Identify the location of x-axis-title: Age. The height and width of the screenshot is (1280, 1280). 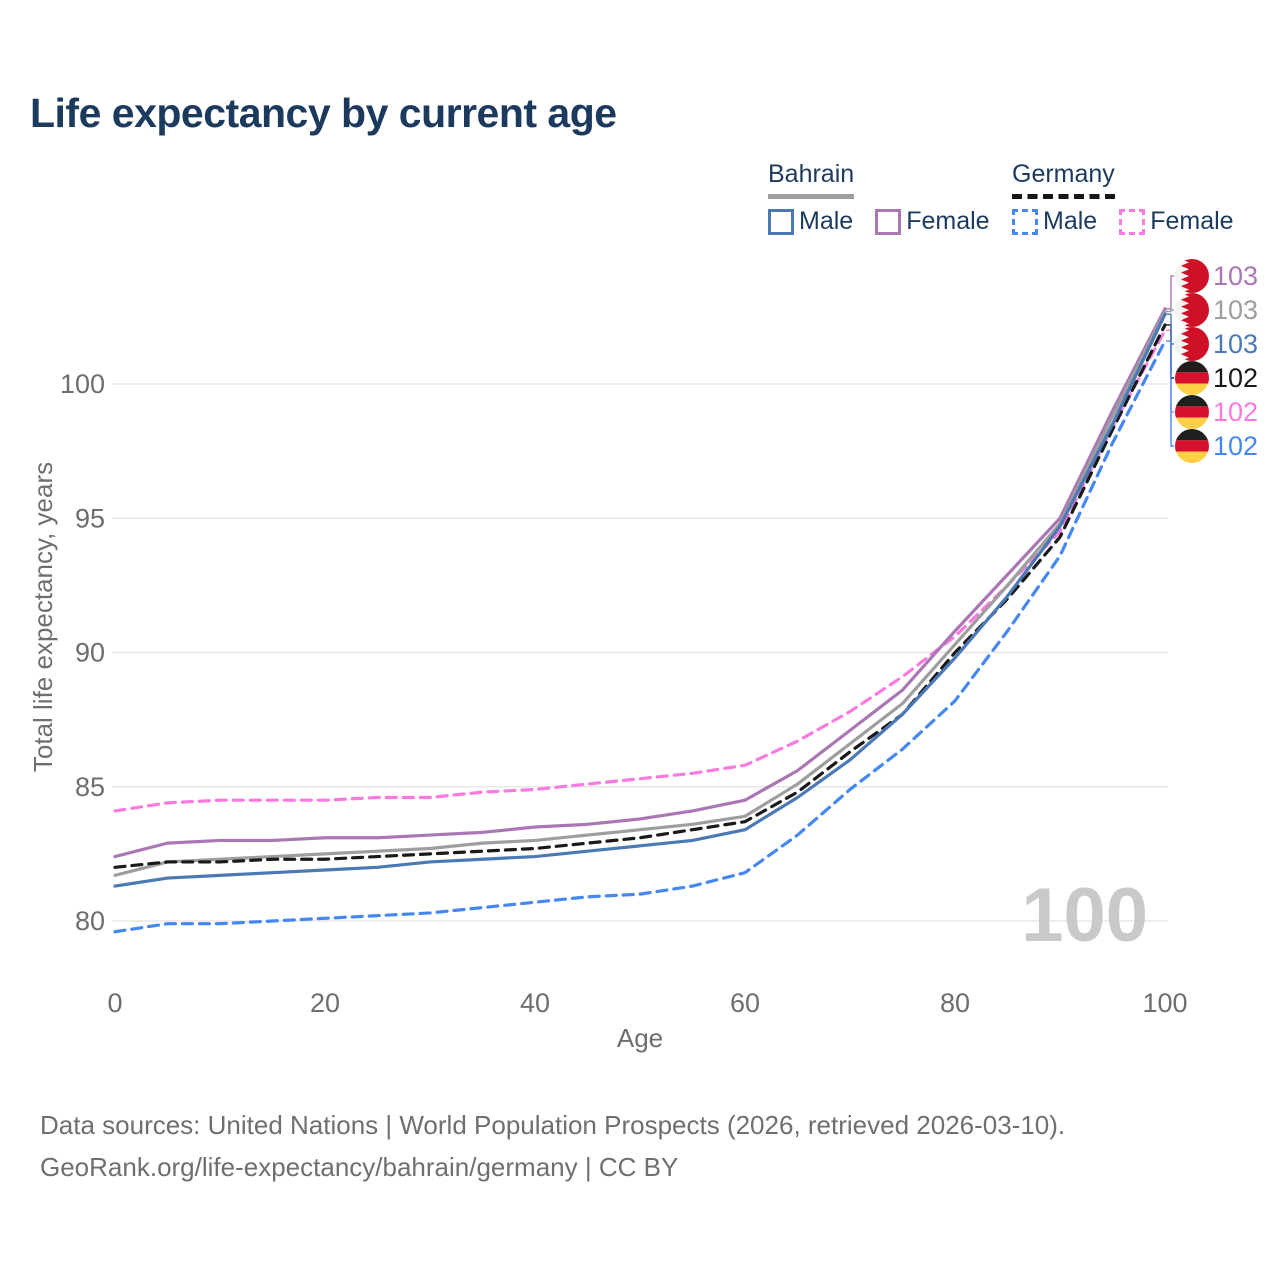
(640, 1038).